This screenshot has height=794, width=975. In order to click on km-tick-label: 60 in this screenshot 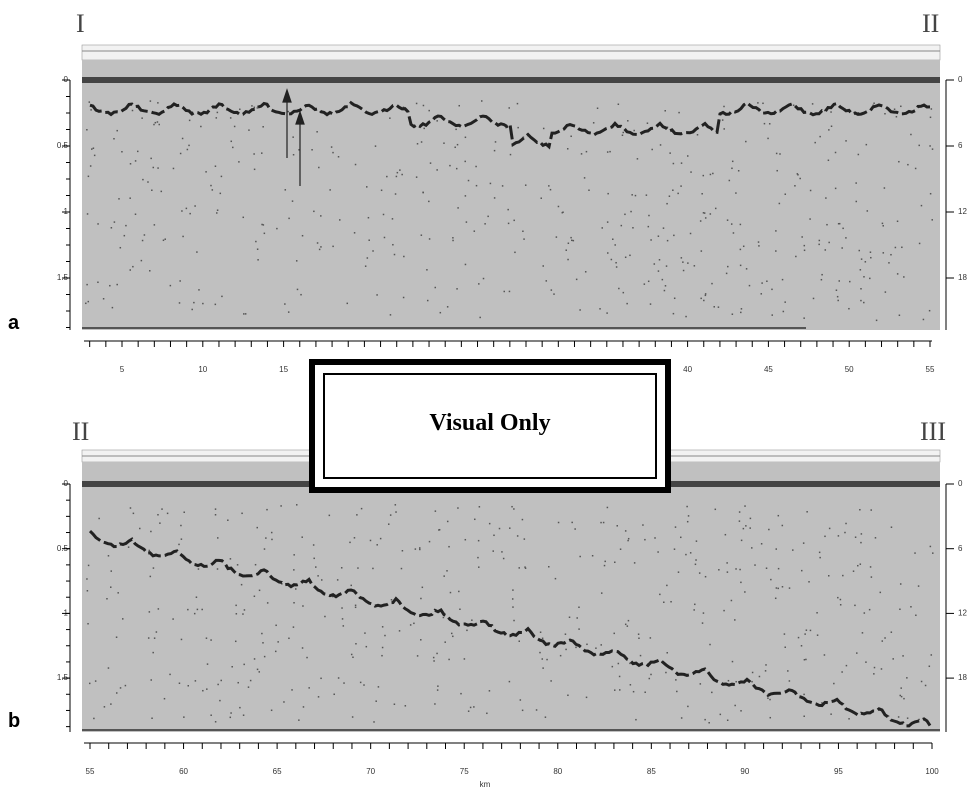, I will do `click(183, 771)`.